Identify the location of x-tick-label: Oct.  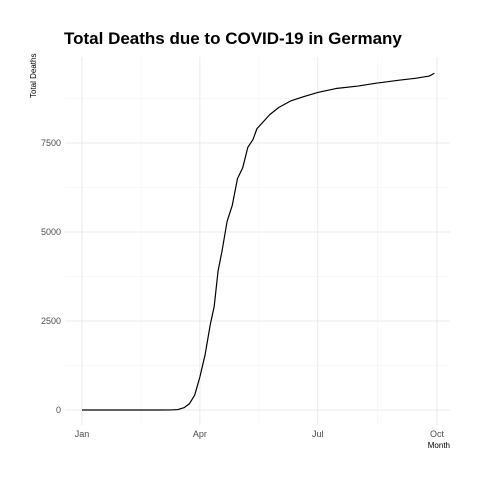
(437, 434).